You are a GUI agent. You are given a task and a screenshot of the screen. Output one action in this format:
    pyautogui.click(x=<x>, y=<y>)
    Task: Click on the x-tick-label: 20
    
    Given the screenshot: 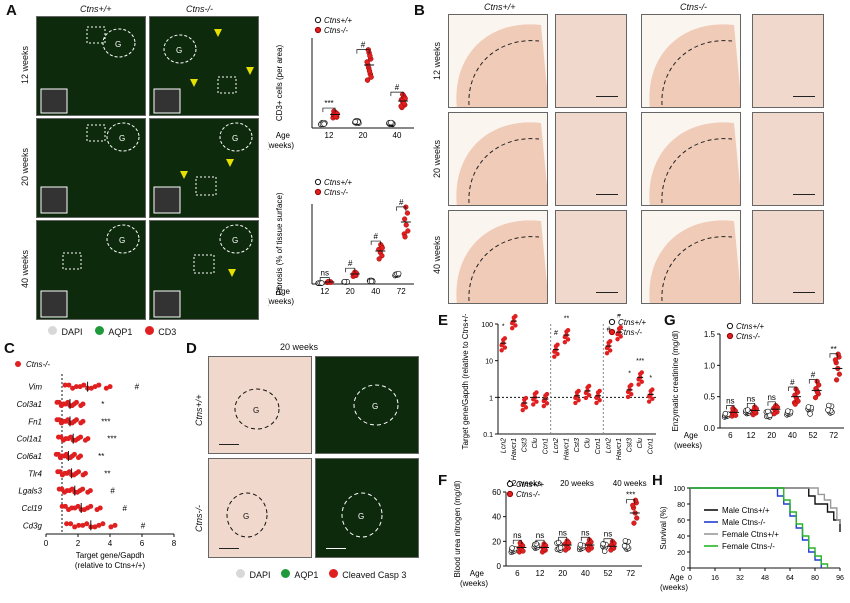 What is the action you would take?
    pyautogui.click(x=350, y=291)
    